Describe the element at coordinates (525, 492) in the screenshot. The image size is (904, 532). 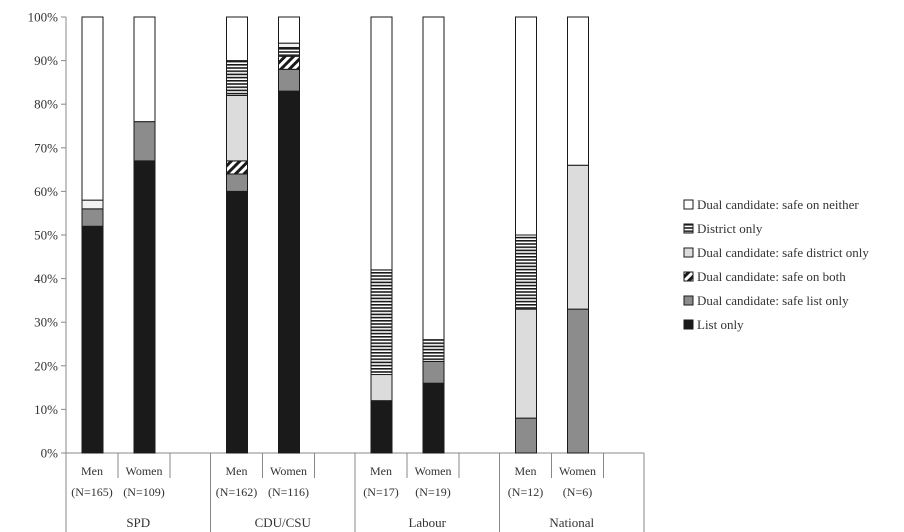
I see `category-n-label: (N=12)` at that location.